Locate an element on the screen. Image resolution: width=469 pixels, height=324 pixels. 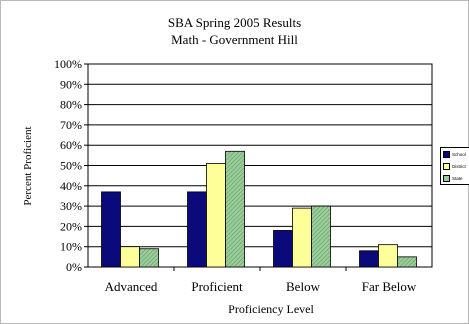
legend-item-state: State is located at coordinates (456, 178).